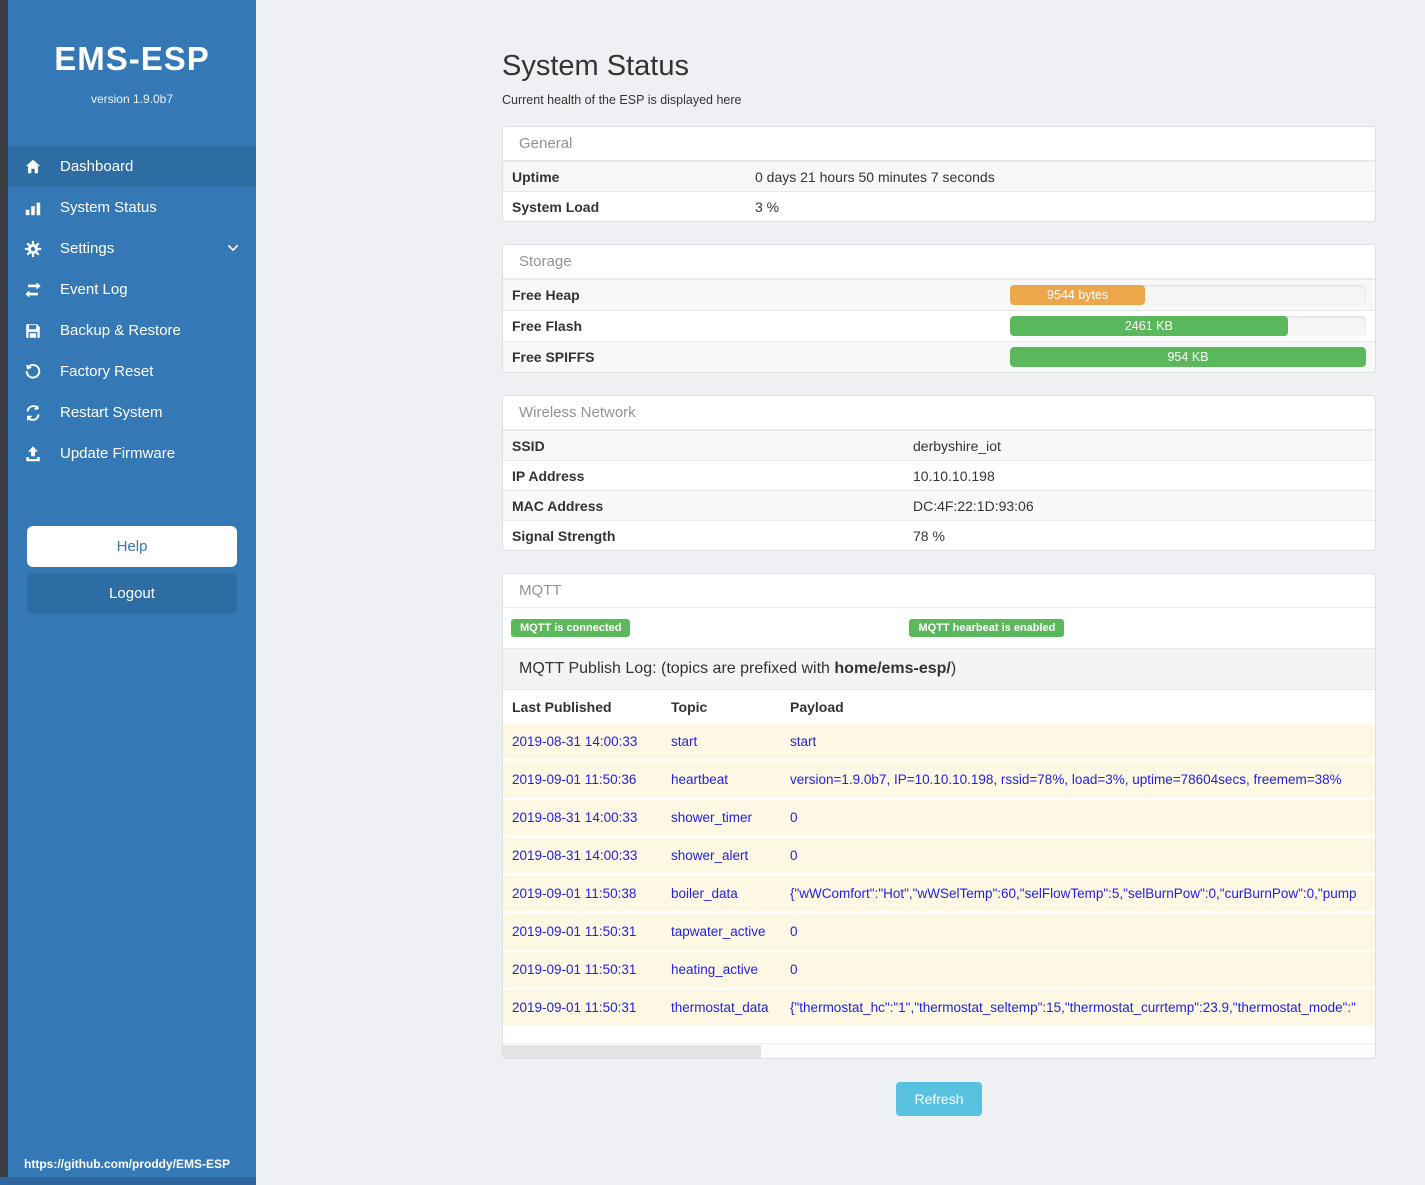  What do you see at coordinates (132, 289) in the screenshot?
I see `sidebar-item-event-log: Event Log` at bounding box center [132, 289].